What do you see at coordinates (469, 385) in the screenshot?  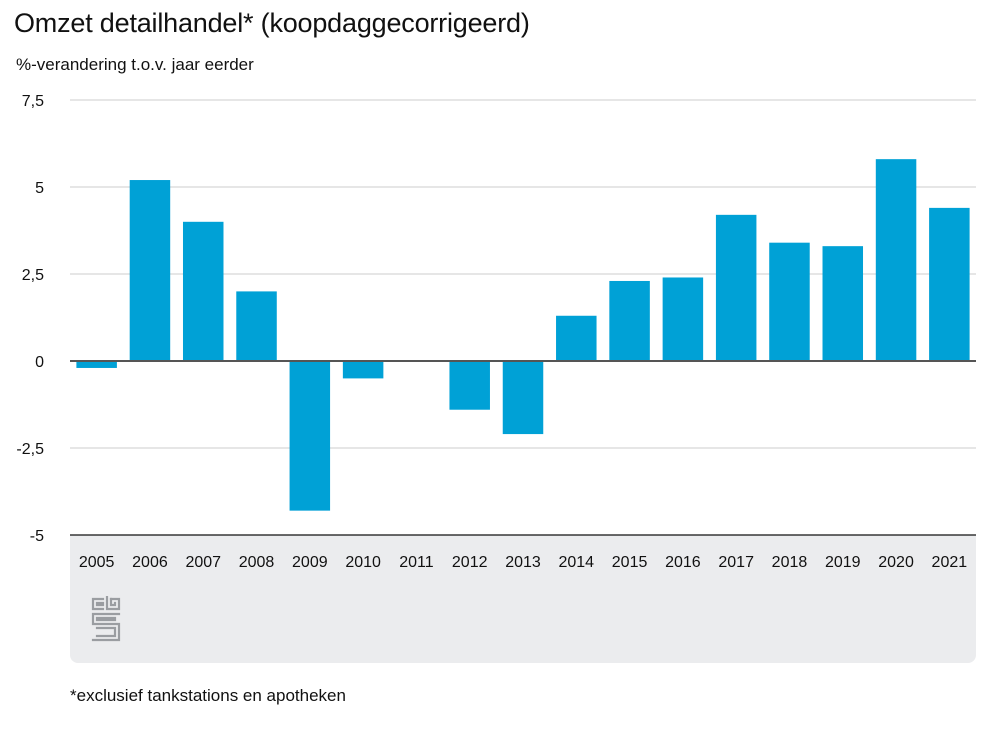 I see `bar-2012` at bounding box center [469, 385].